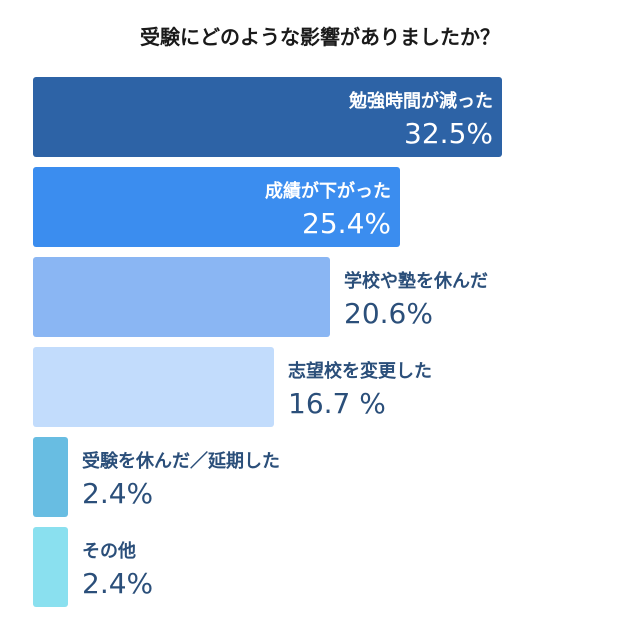  I want to click on category-label: その他, so click(109, 551).